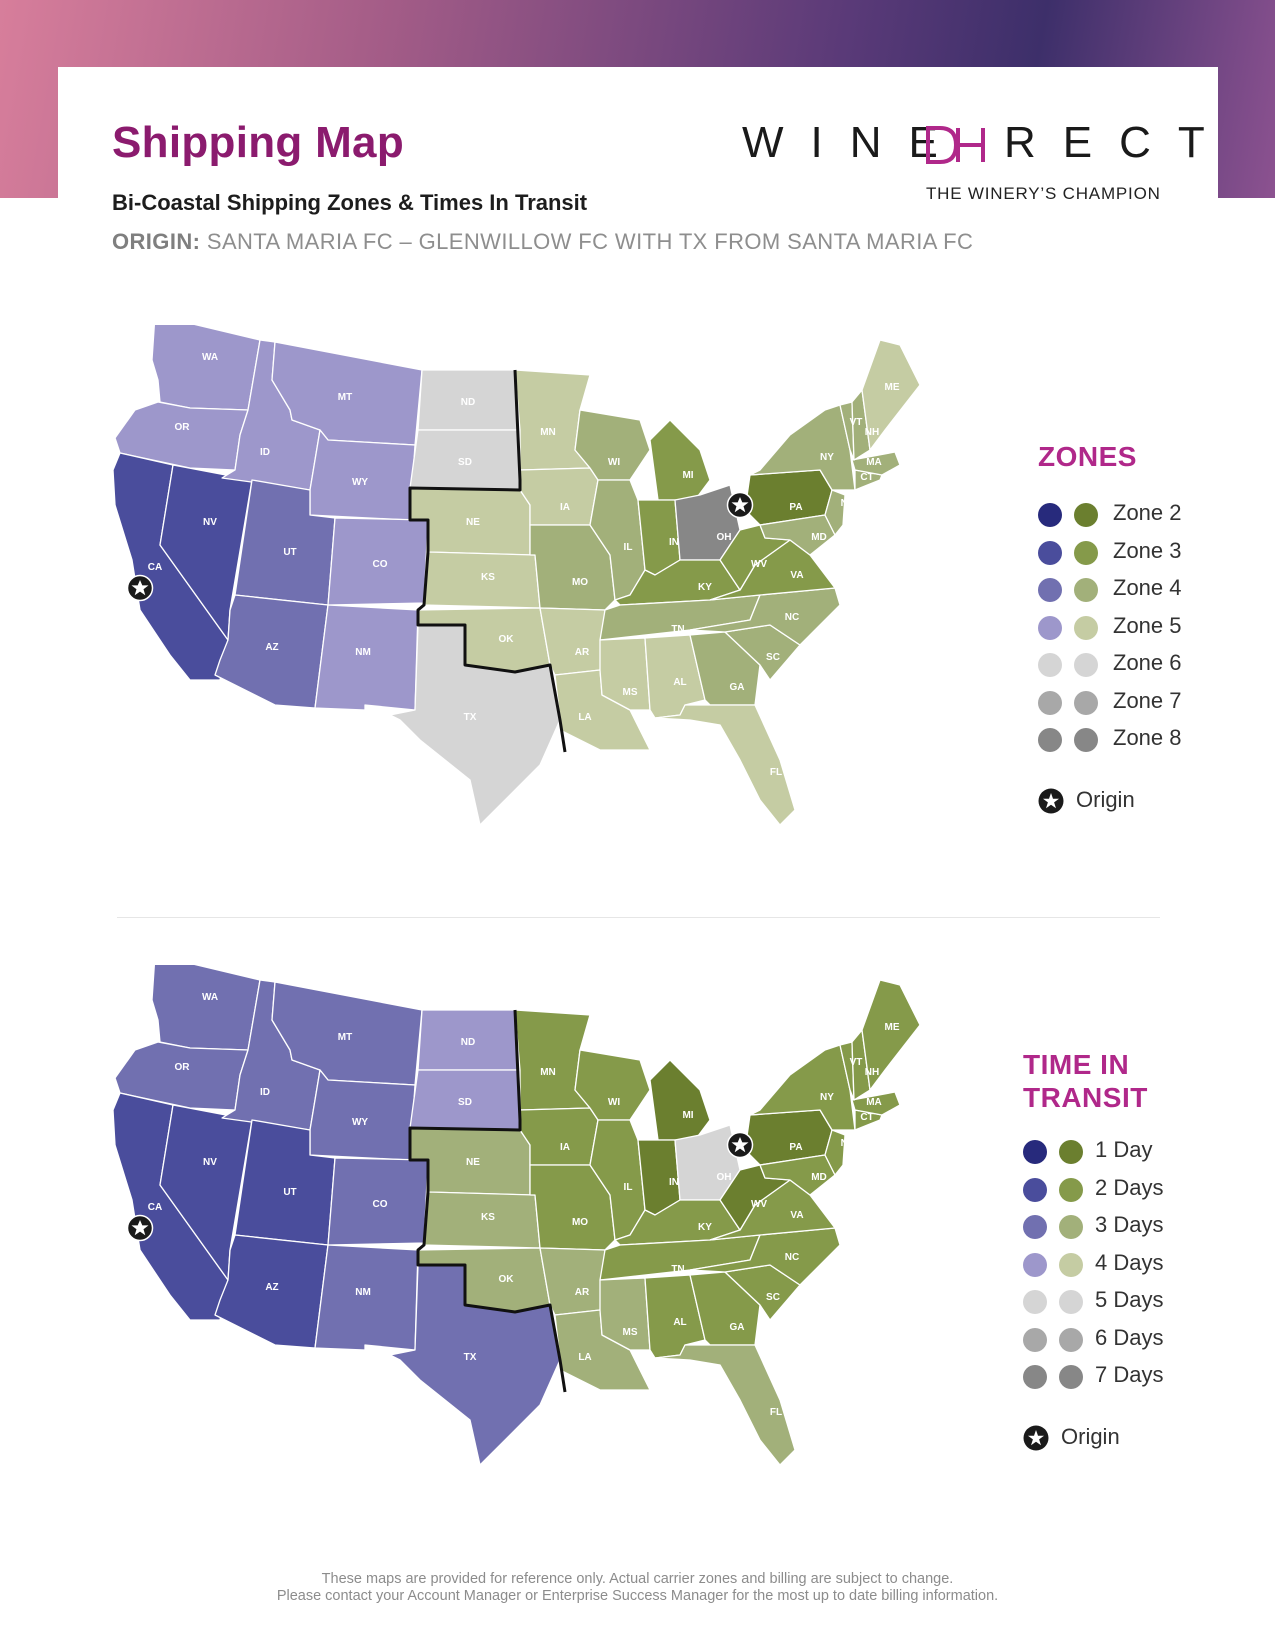  What do you see at coordinates (1129, 1187) in the screenshot?
I see `transit-legend-label: 2 Days` at bounding box center [1129, 1187].